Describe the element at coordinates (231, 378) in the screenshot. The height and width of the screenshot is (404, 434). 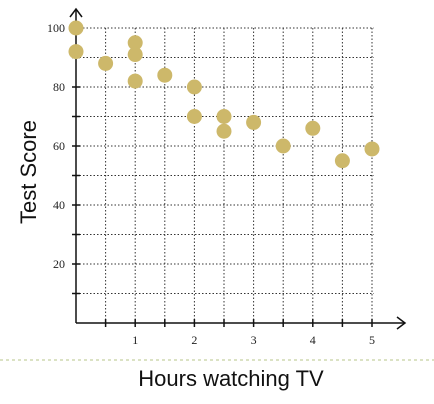
I see `x-axis-title: Hours watching TV` at that location.